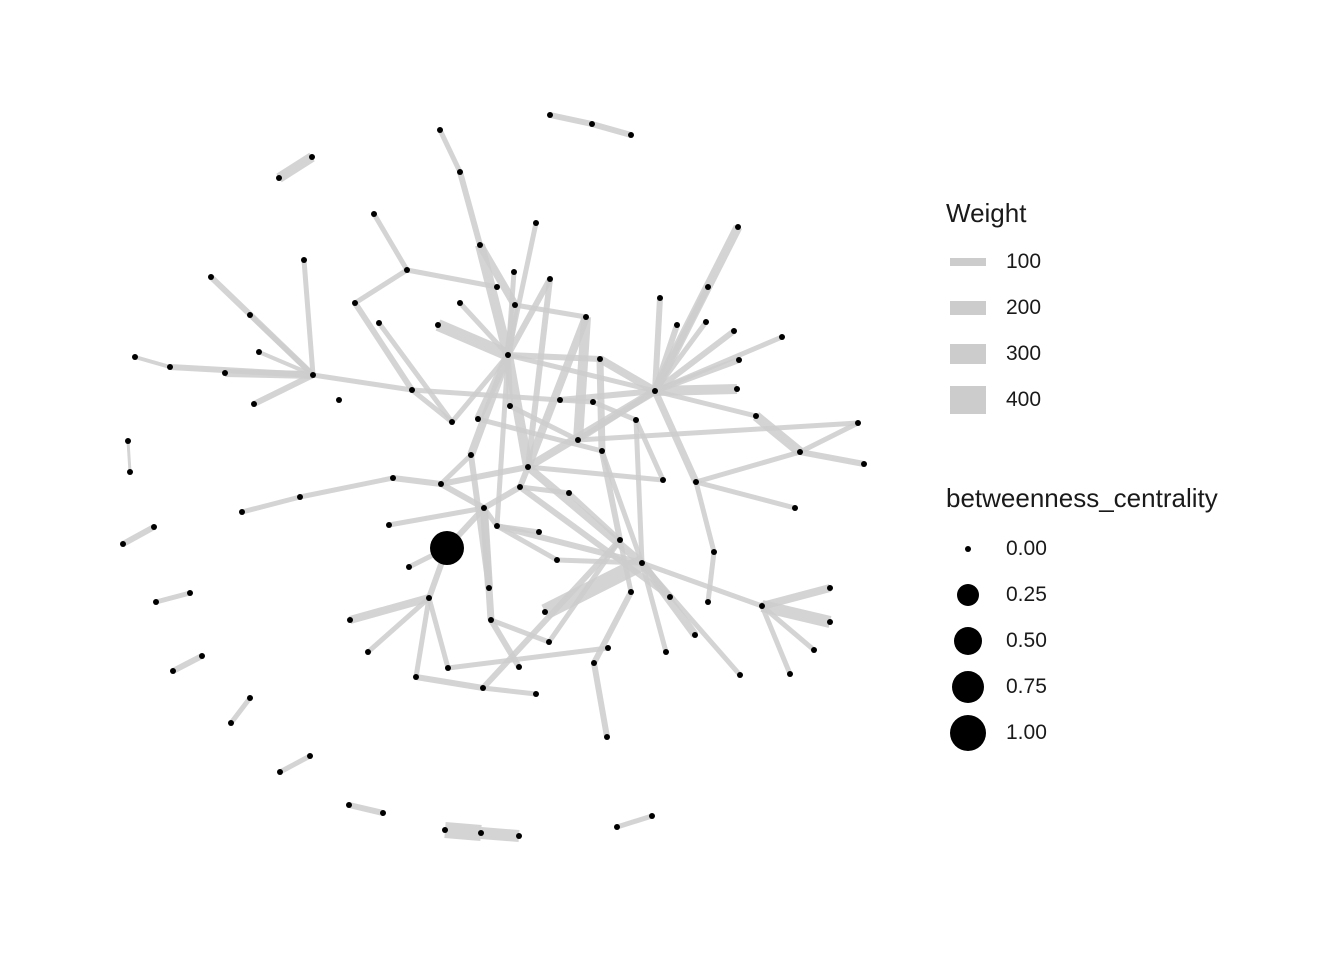  I want to click on weight-legend-label: 200, so click(1024, 307).